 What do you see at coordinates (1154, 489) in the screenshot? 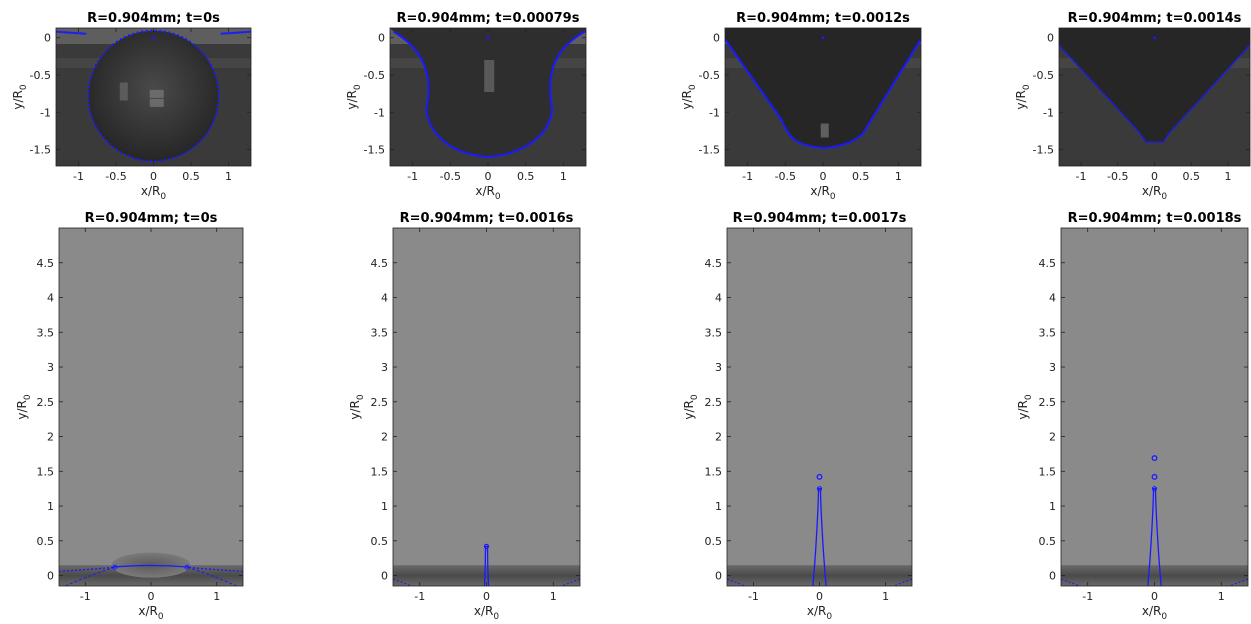
I see `jet-tip` at bounding box center [1154, 489].